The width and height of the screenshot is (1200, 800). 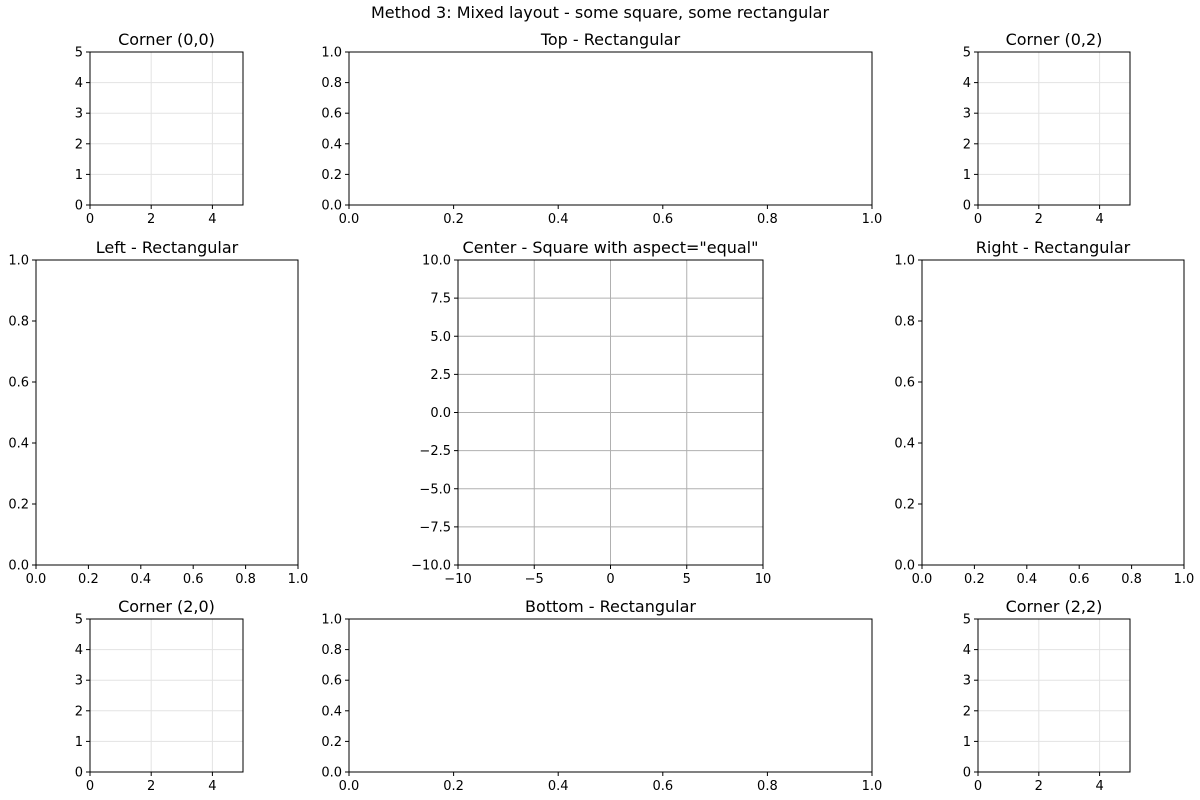 What do you see at coordinates (167, 247) in the screenshot?
I see `axes-title: Left - Rectangular` at bounding box center [167, 247].